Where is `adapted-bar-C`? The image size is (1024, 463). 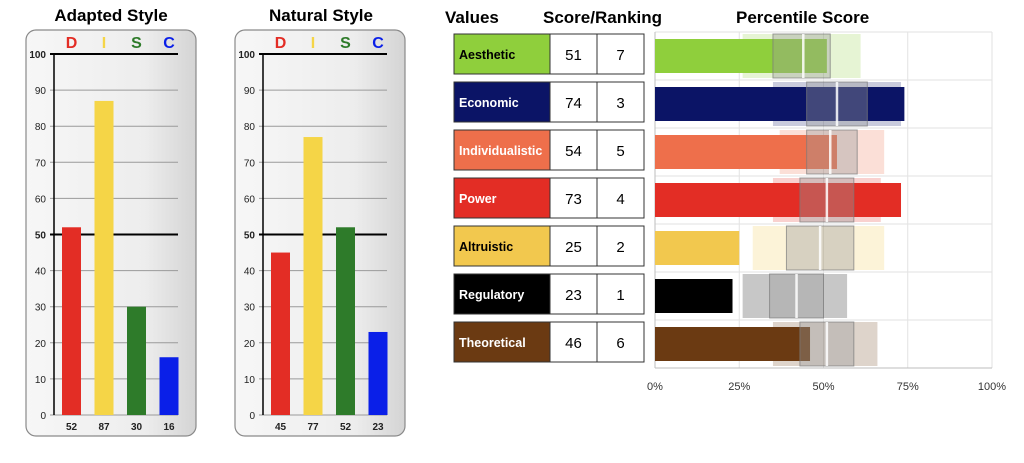
adapted-bar-C is located at coordinates (169, 386).